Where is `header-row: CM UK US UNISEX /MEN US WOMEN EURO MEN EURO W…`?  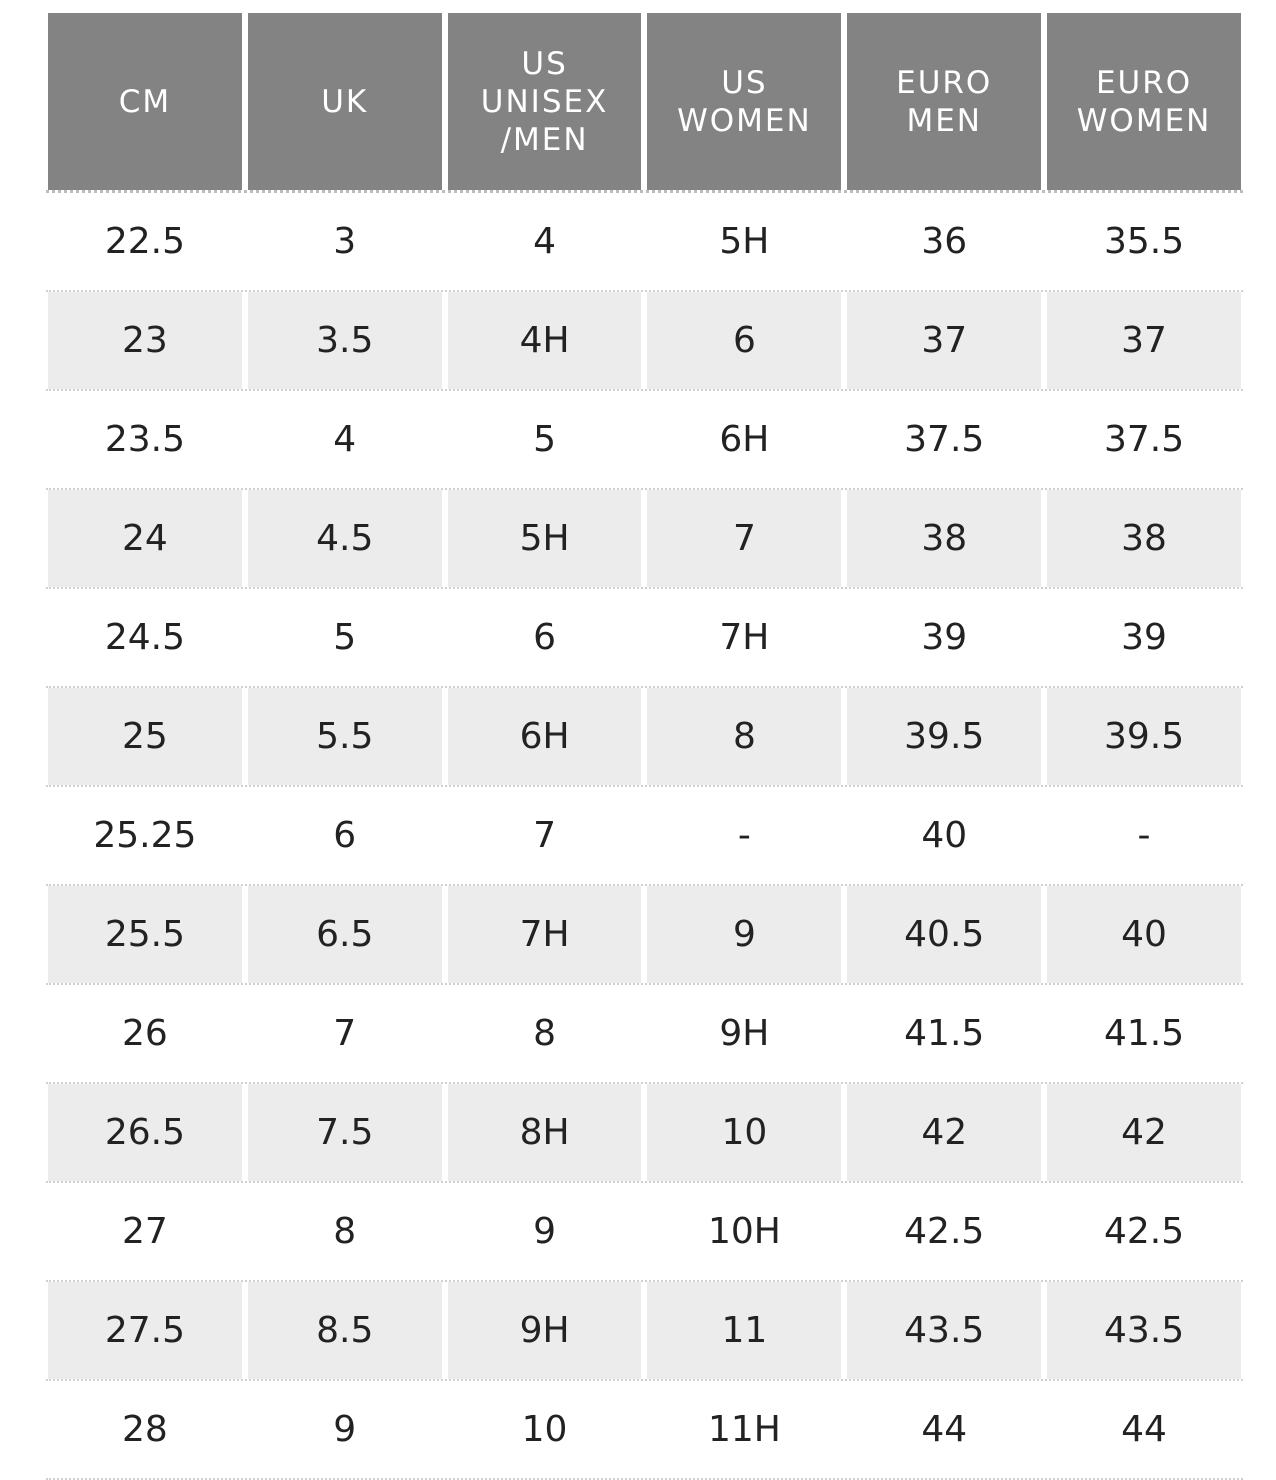
header-row: CM UK US UNISEX /MEN US WOMEN EURO MEN EURO W… is located at coordinates (644, 103).